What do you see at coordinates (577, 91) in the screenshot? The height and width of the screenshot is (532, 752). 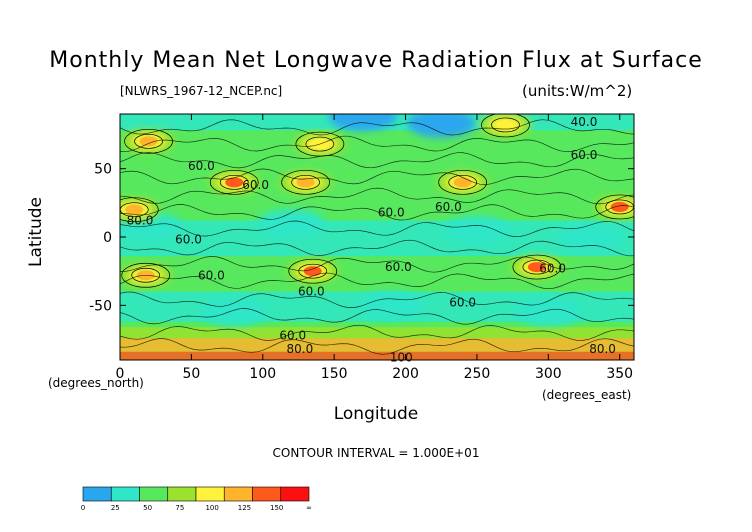 I see `units-label: (units:W/m^2)` at bounding box center [577, 91].